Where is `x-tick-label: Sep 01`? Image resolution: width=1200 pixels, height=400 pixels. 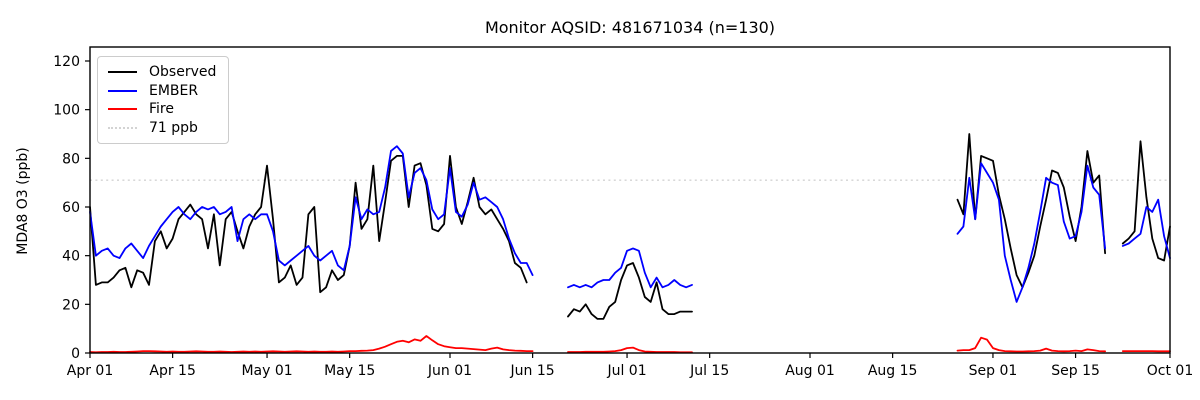 x-tick-label: Sep 01 is located at coordinates (993, 371).